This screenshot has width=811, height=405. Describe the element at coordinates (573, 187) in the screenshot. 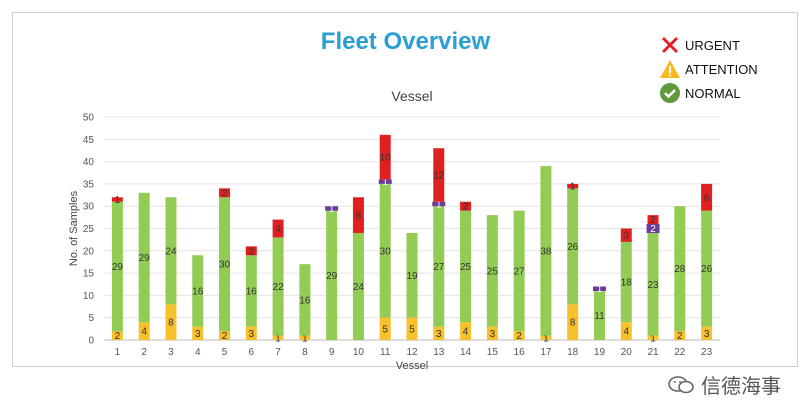

I see `data-label-urgent: 1` at that location.